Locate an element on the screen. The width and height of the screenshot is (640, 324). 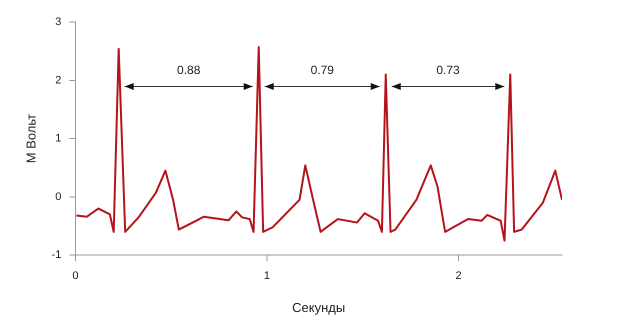
annotation: 0.88 is located at coordinates (189, 69).